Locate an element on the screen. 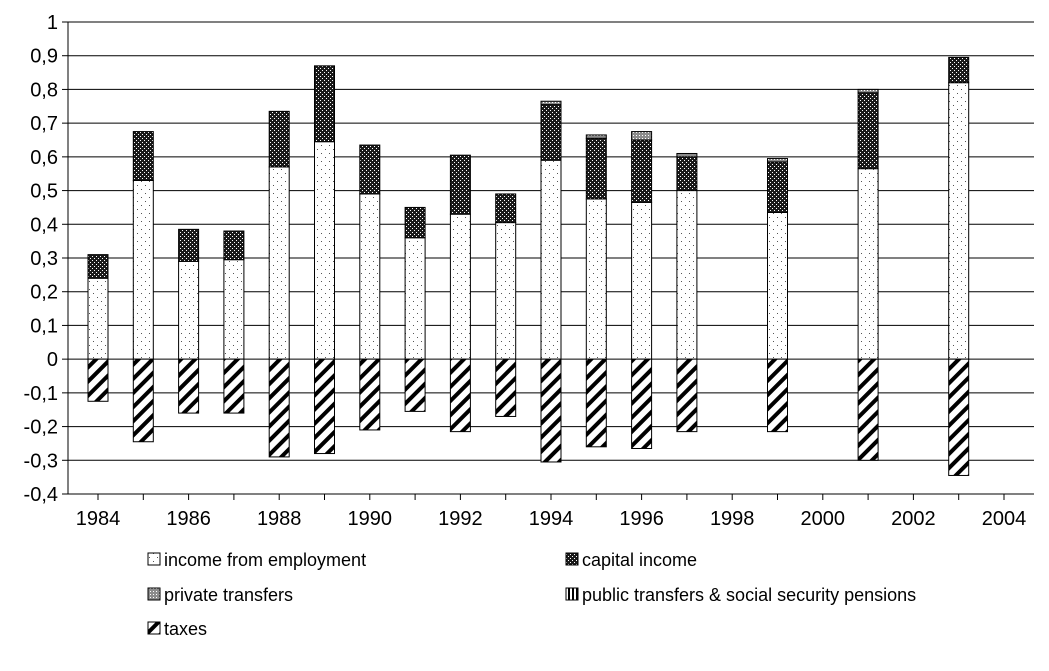 The image size is (1049, 671). legend-label: capital income is located at coordinates (639, 560).